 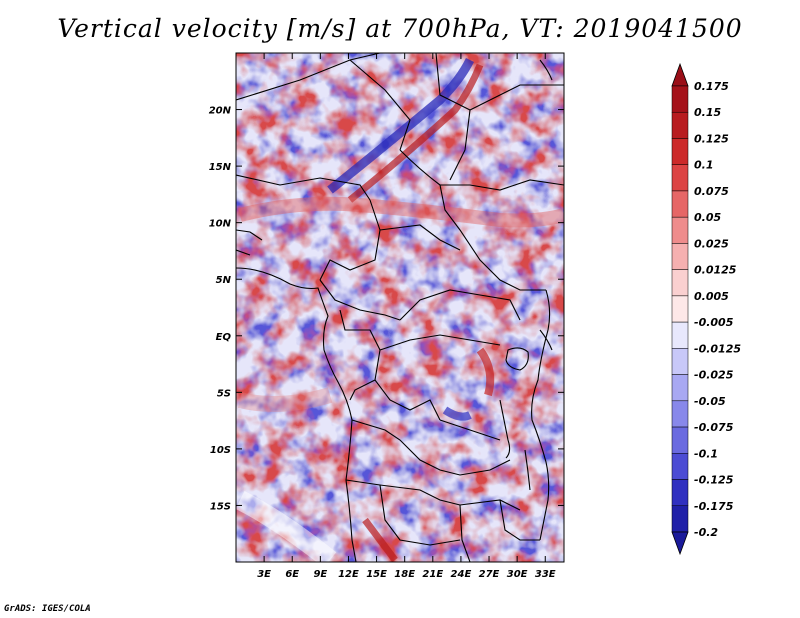 What do you see at coordinates (292, 574) in the screenshot?
I see `lon-tick-label: 6E` at bounding box center [292, 574].